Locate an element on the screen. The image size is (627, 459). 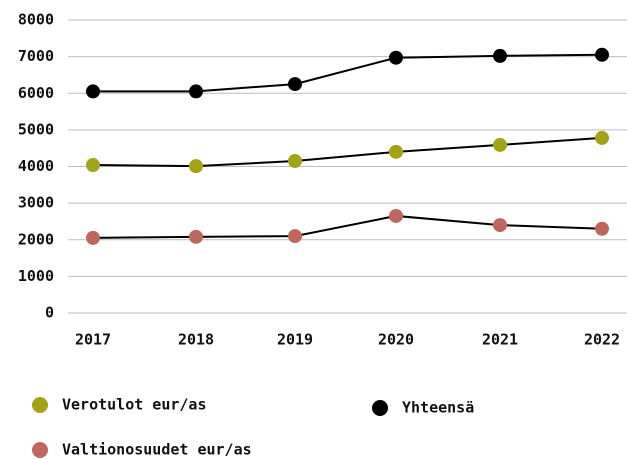
y-tick-label: 6000 is located at coordinates (36, 93).